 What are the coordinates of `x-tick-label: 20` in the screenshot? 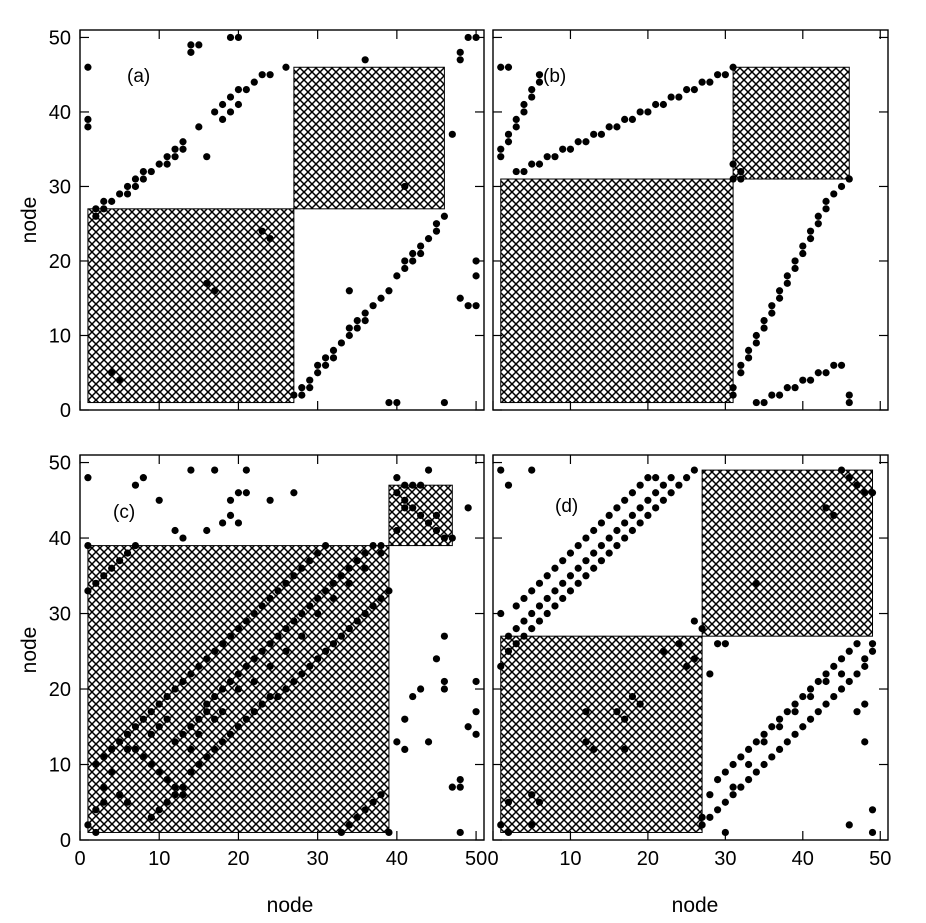 It's located at (648, 859).